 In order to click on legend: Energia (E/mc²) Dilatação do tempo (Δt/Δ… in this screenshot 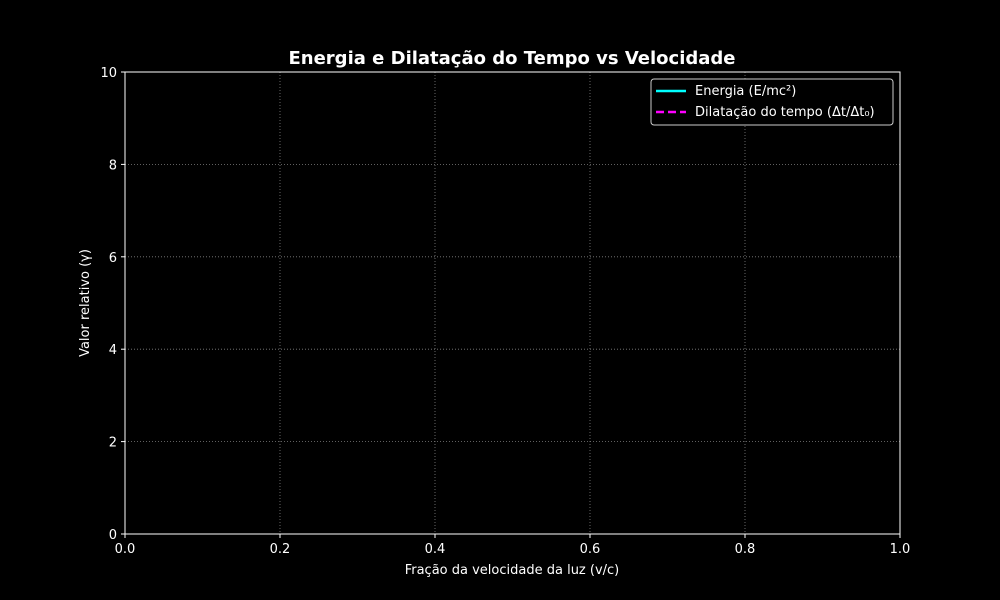, I will do `click(772, 102)`.